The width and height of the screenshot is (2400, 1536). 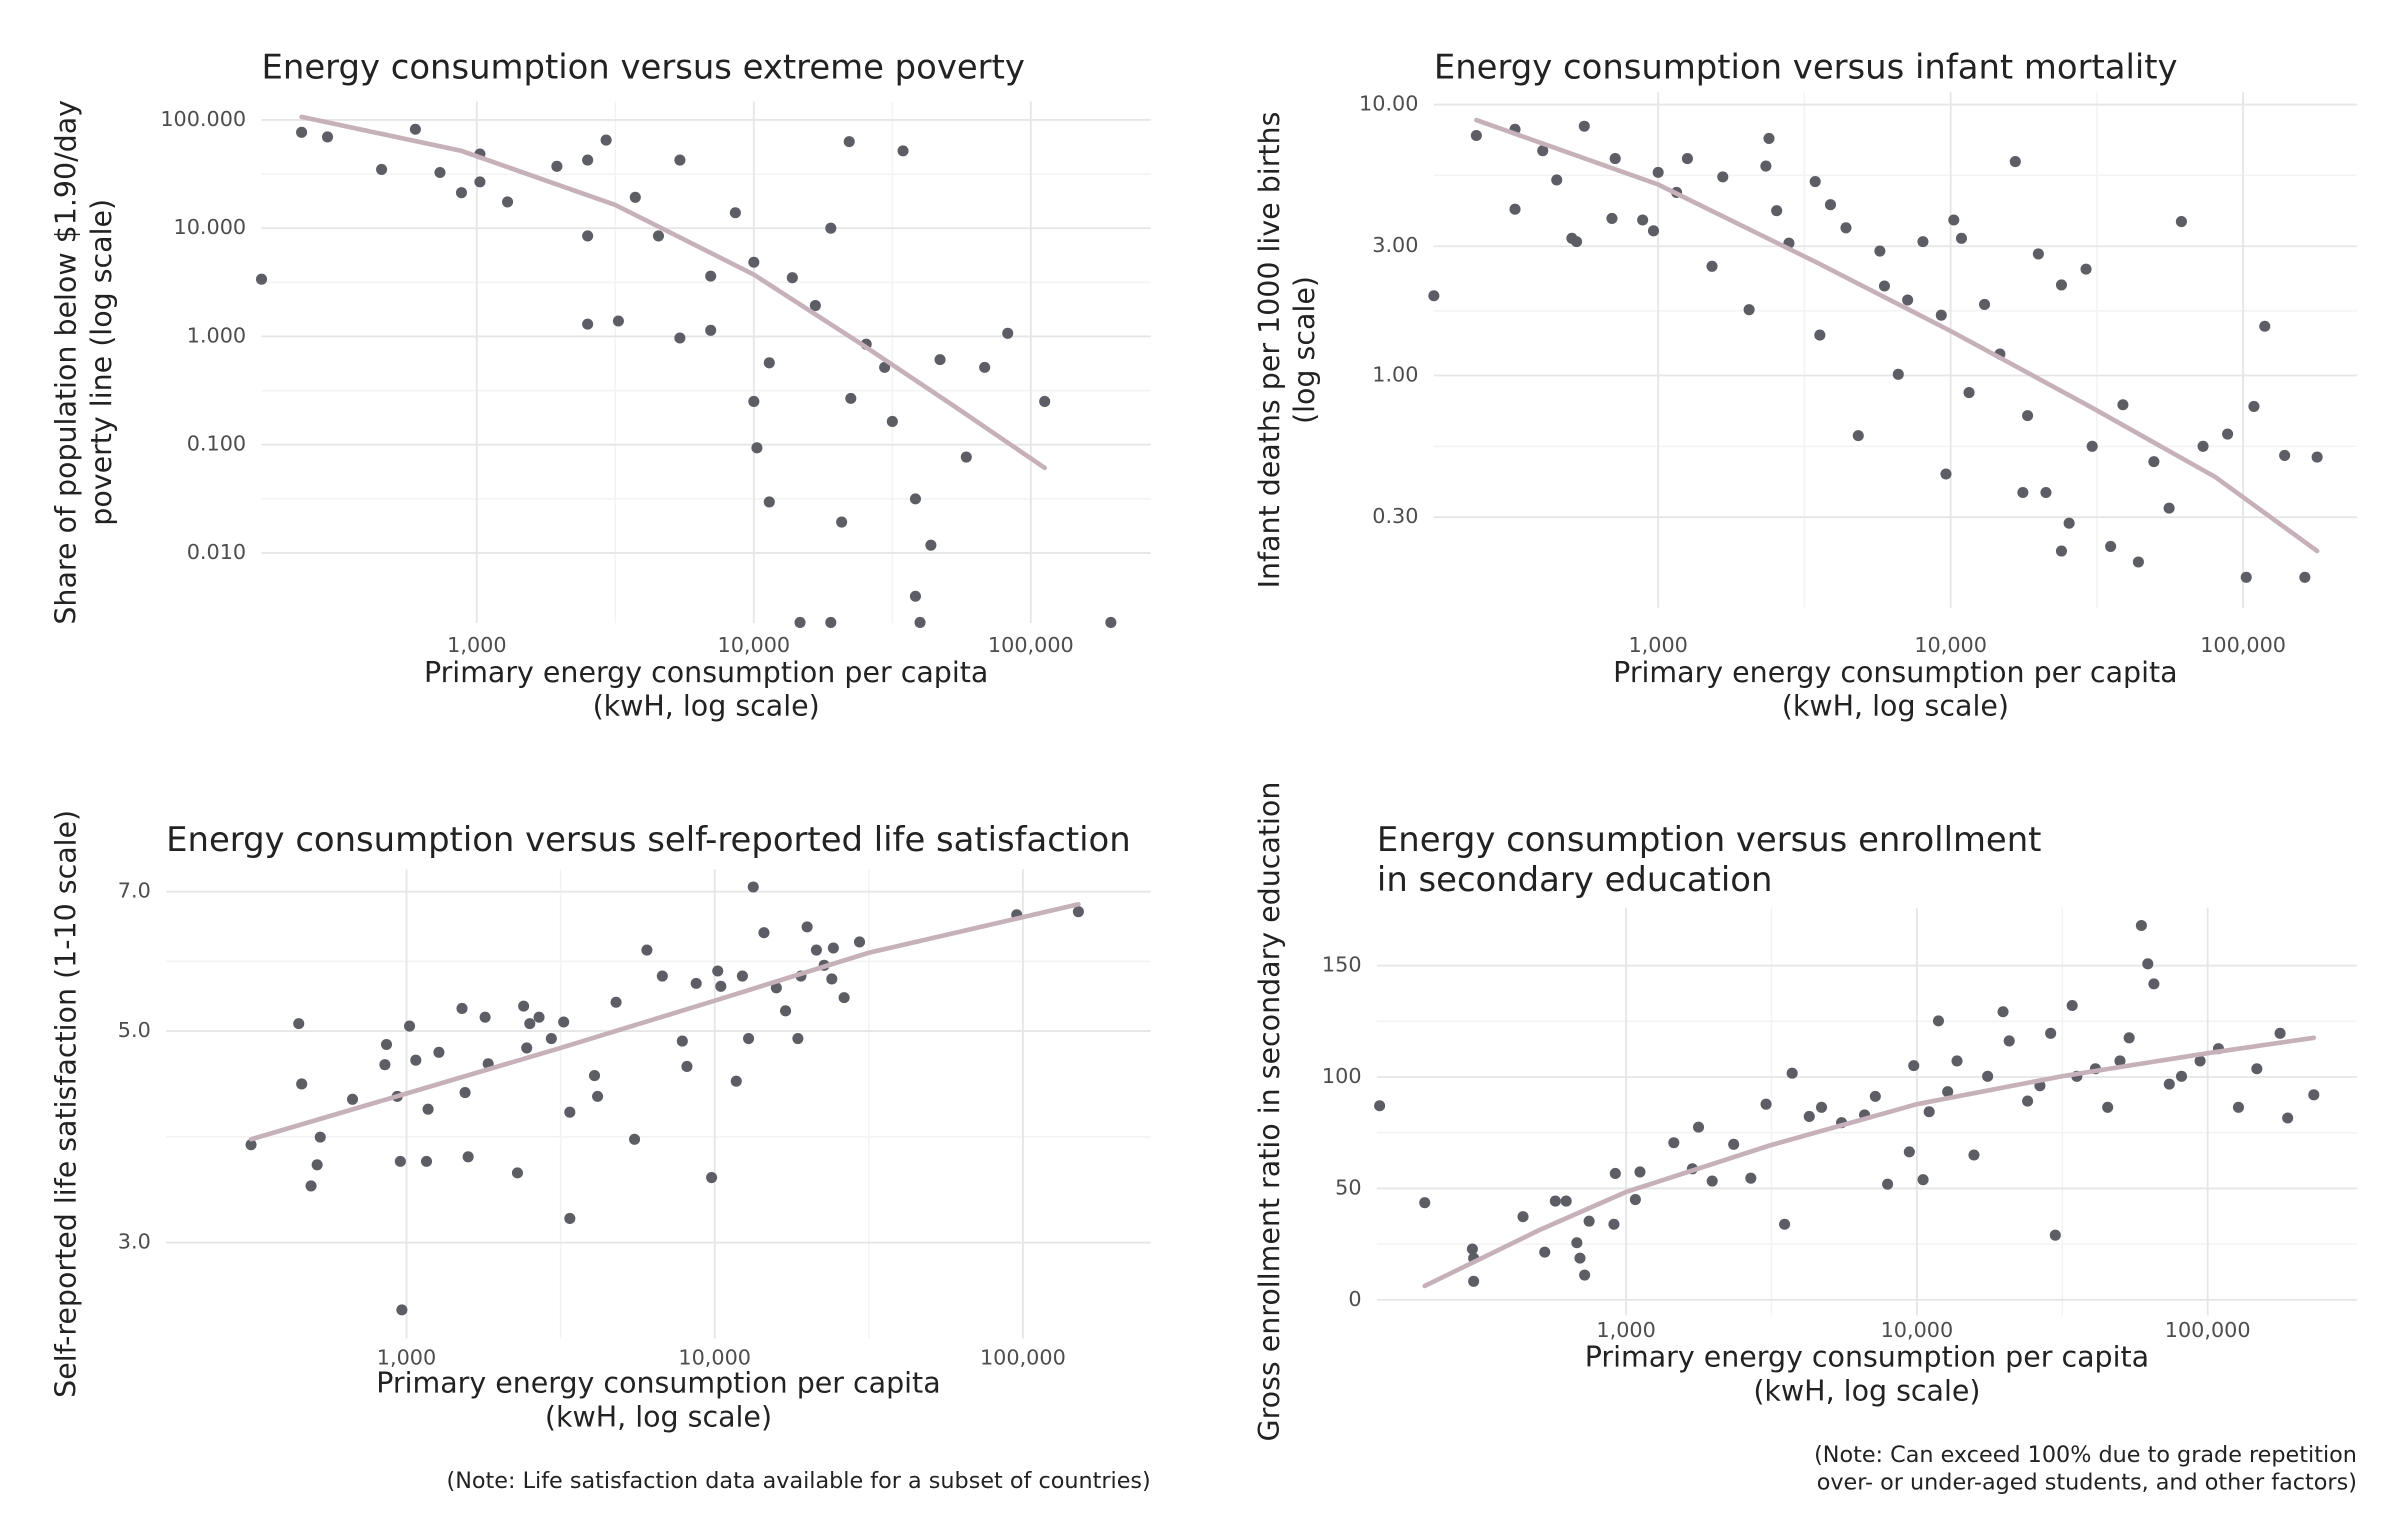 What do you see at coordinates (1342, 1076) in the screenshot?
I see `y-tick-label: 100` at bounding box center [1342, 1076].